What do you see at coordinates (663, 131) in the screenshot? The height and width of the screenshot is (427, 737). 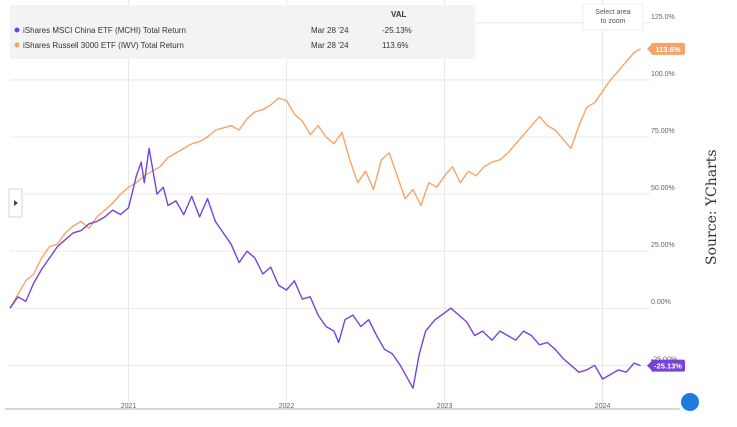 I see `y-tick-label: 75.00%` at bounding box center [663, 131].